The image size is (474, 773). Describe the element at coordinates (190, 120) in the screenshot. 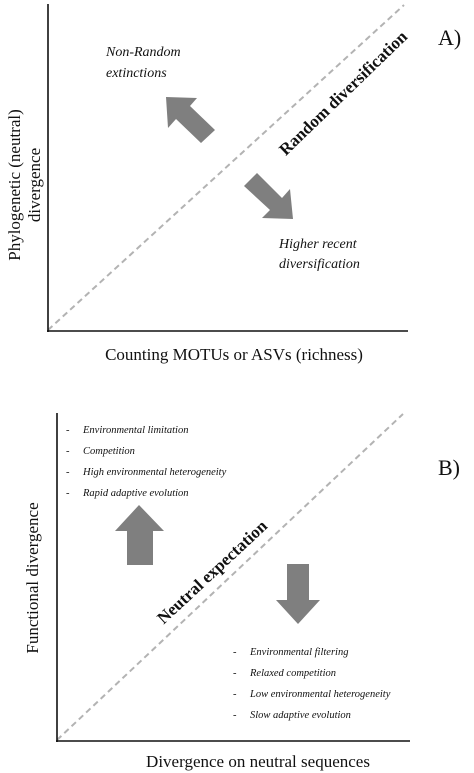

I see `panel-a-up-left-arrow-icon` at that location.